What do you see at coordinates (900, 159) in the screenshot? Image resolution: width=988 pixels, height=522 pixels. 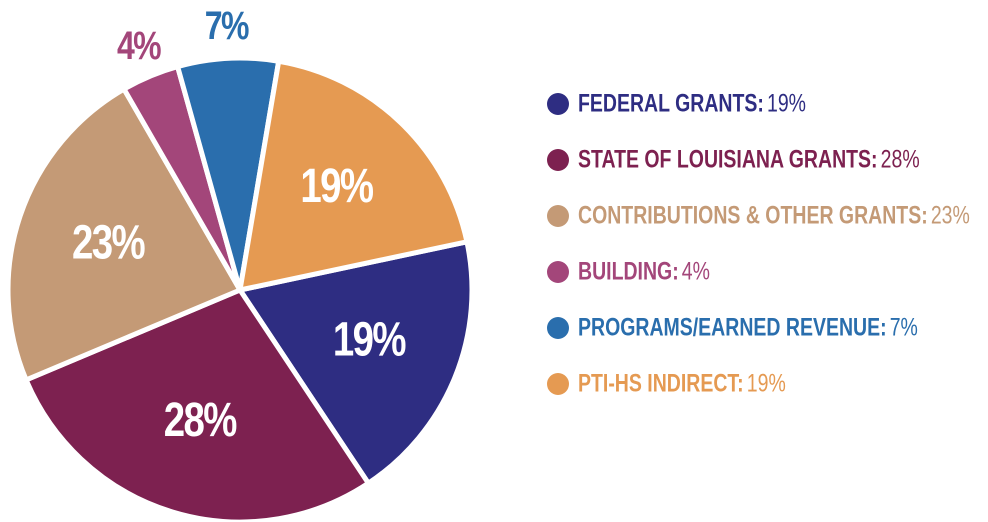 I see `legend-value: 28%` at bounding box center [900, 159].